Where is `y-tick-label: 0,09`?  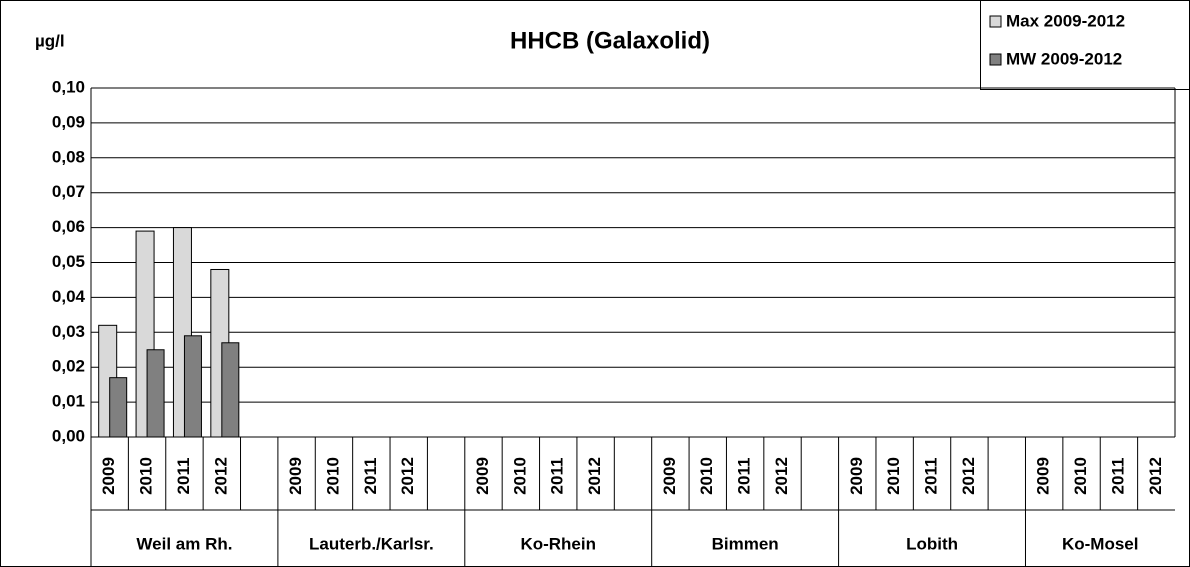 y-tick-label: 0,09 is located at coordinates (68, 121).